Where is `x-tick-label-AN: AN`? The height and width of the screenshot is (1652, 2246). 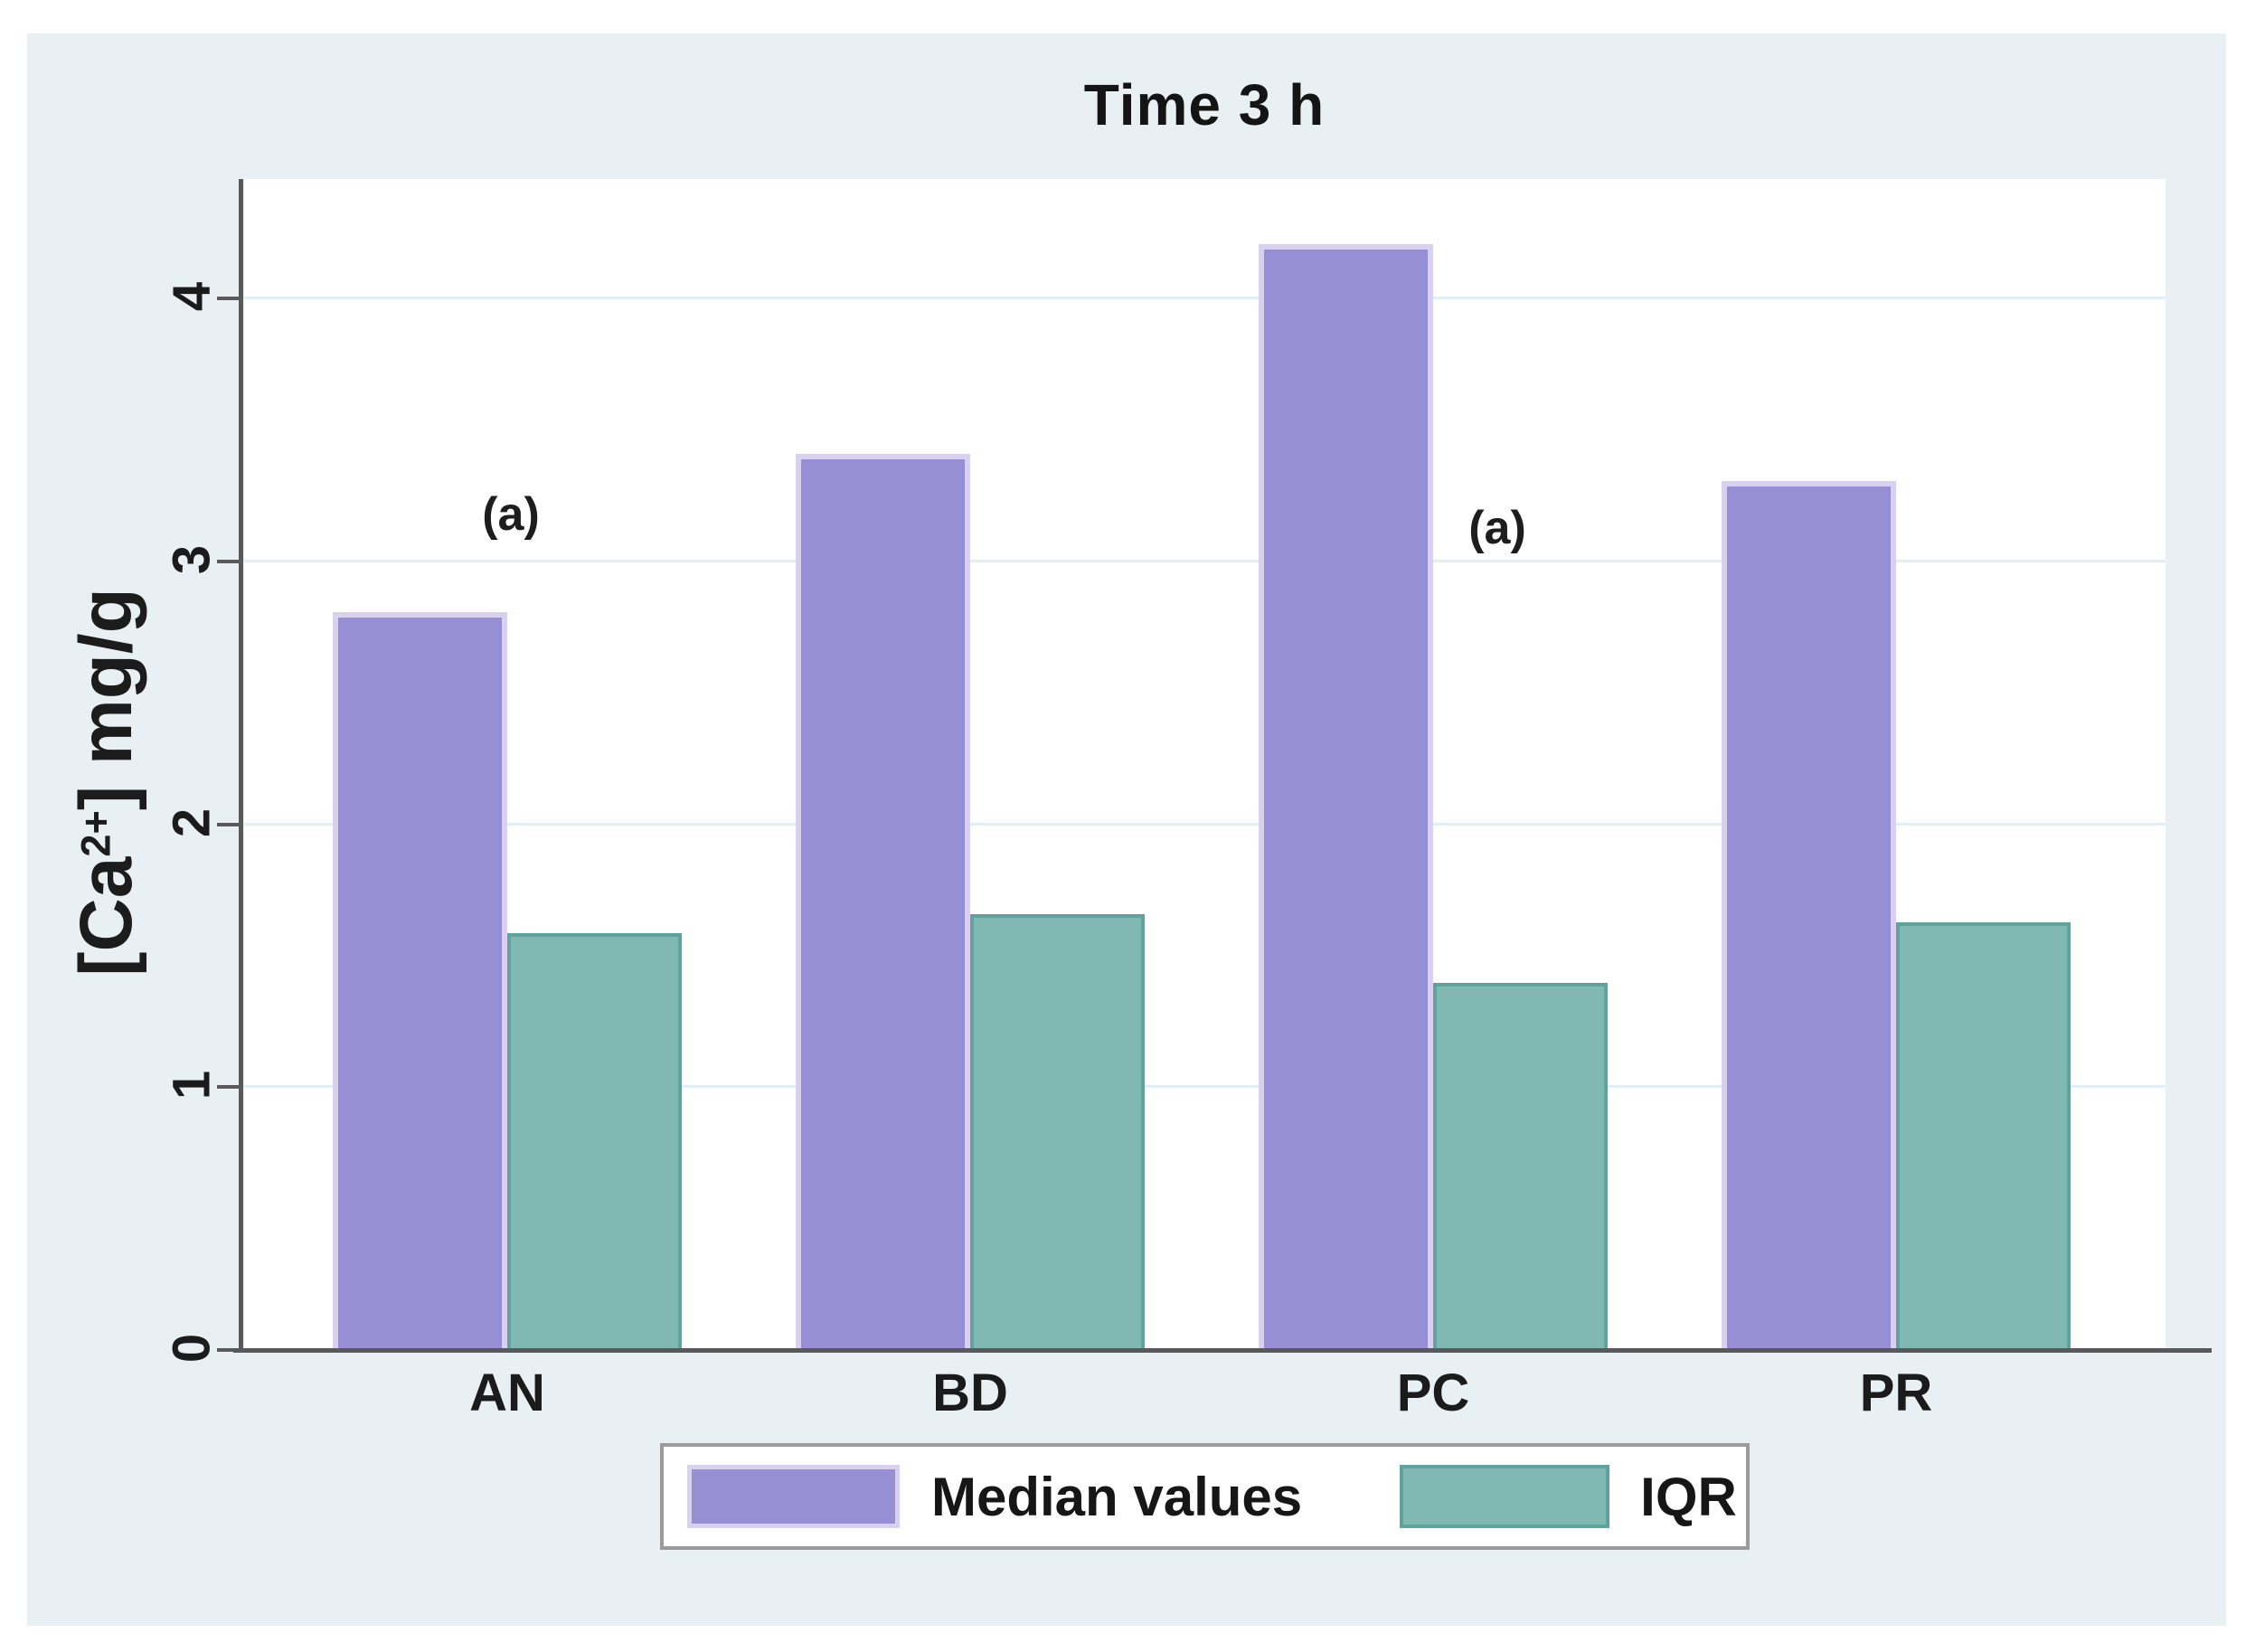 x-tick-label-AN: AN is located at coordinates (507, 1393).